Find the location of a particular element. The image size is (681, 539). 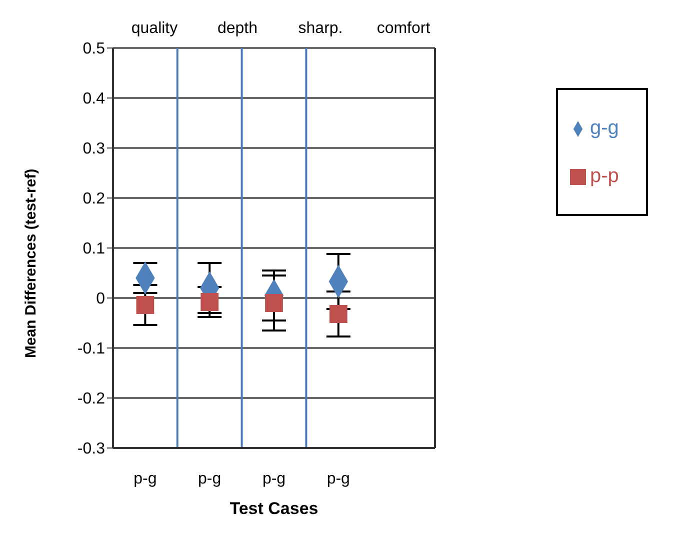

legend-label: g-g is located at coordinates (604, 128).